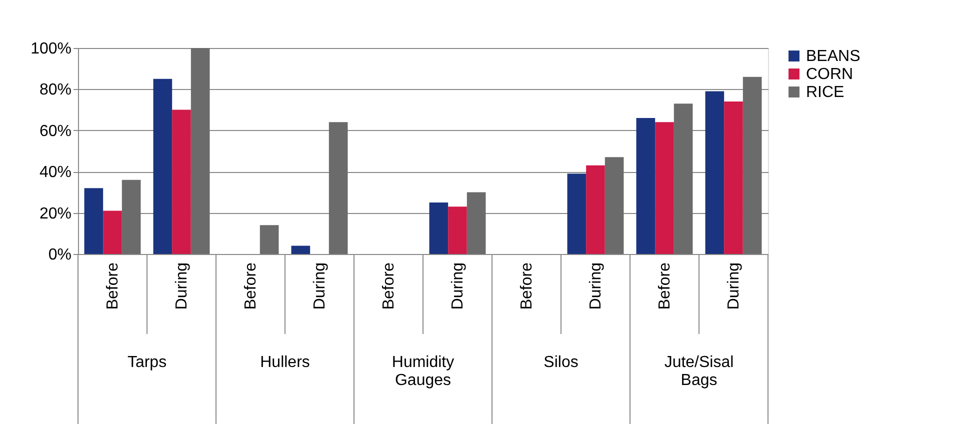  I want to click on y-tick-label: 80%, so click(55, 90).